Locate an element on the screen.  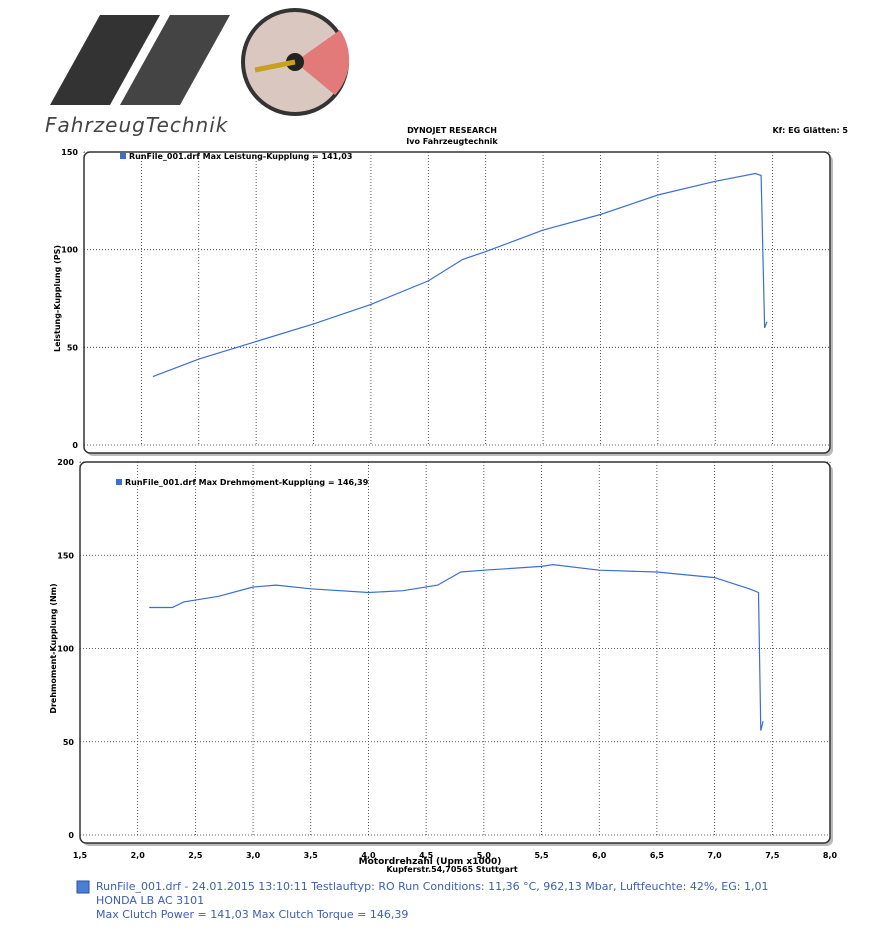
x-tick-label: 6,5 is located at coordinates (657, 855).